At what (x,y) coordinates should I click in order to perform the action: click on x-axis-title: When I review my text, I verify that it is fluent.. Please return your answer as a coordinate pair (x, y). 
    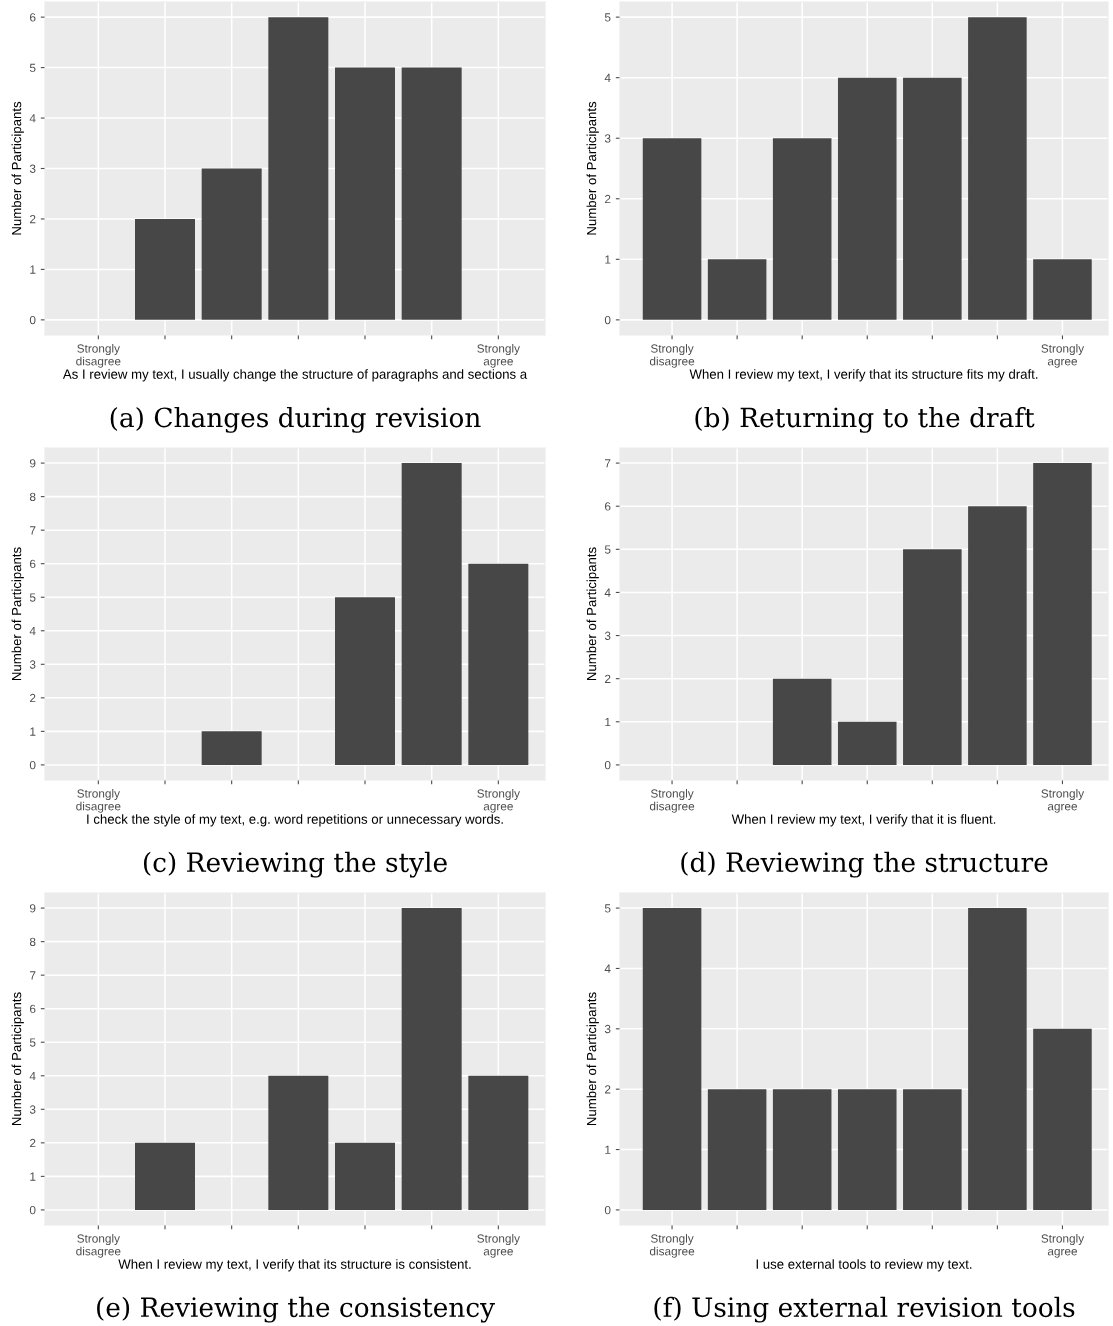
    Looking at the image, I should click on (863, 820).